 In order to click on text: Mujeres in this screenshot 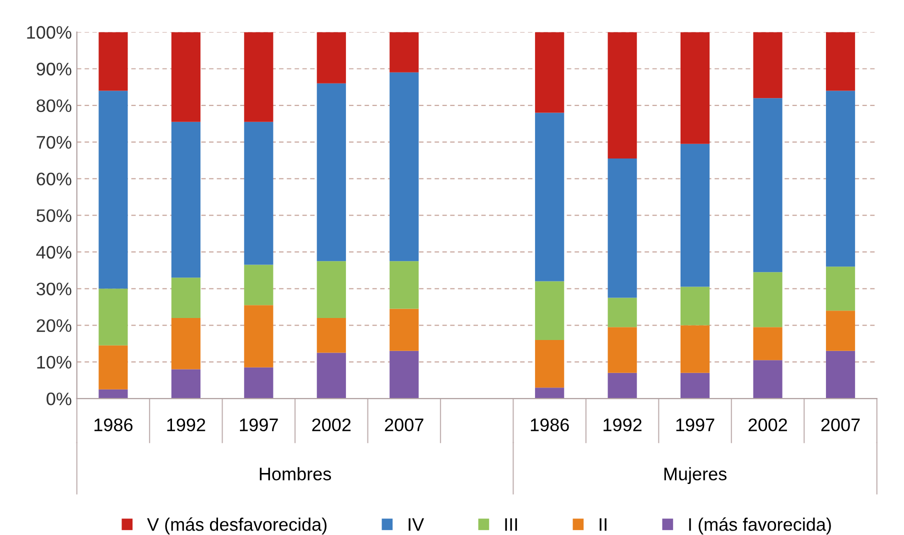, I will do `click(695, 475)`.